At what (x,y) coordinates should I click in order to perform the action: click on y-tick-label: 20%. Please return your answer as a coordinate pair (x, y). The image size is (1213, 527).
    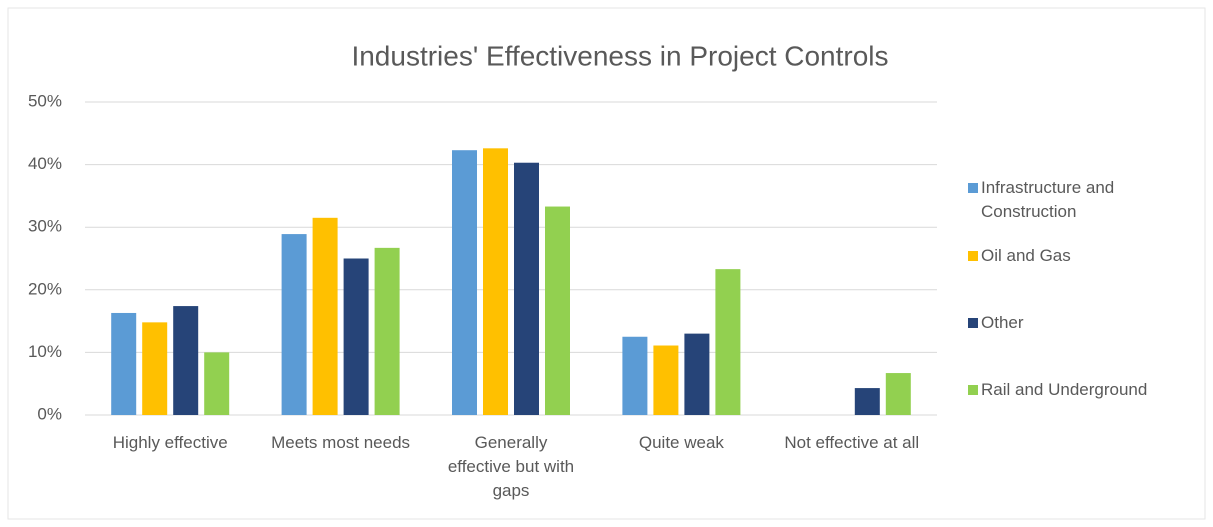
    Looking at the image, I should click on (45, 288).